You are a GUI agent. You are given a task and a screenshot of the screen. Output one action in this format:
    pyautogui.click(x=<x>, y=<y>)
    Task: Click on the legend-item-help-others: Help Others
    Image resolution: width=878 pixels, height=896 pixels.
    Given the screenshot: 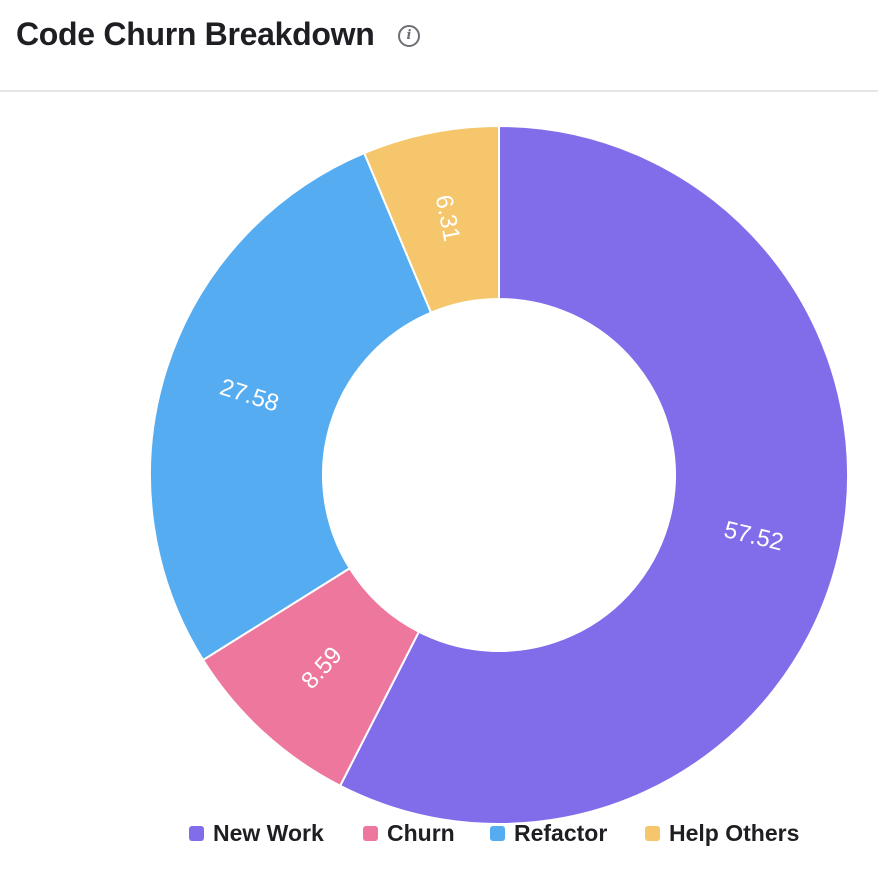 What is the action you would take?
    pyautogui.click(x=722, y=833)
    